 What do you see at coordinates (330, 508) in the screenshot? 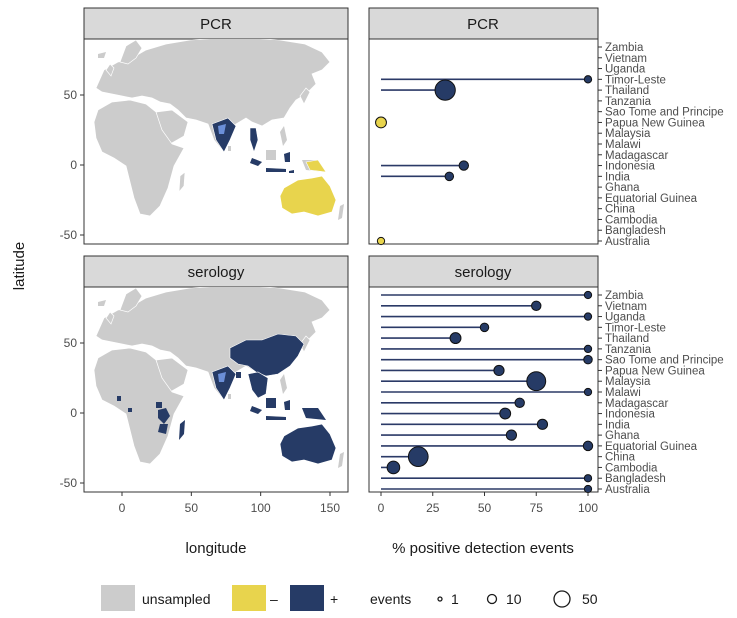
I see `map-x-tick-label: 150` at bounding box center [330, 508].